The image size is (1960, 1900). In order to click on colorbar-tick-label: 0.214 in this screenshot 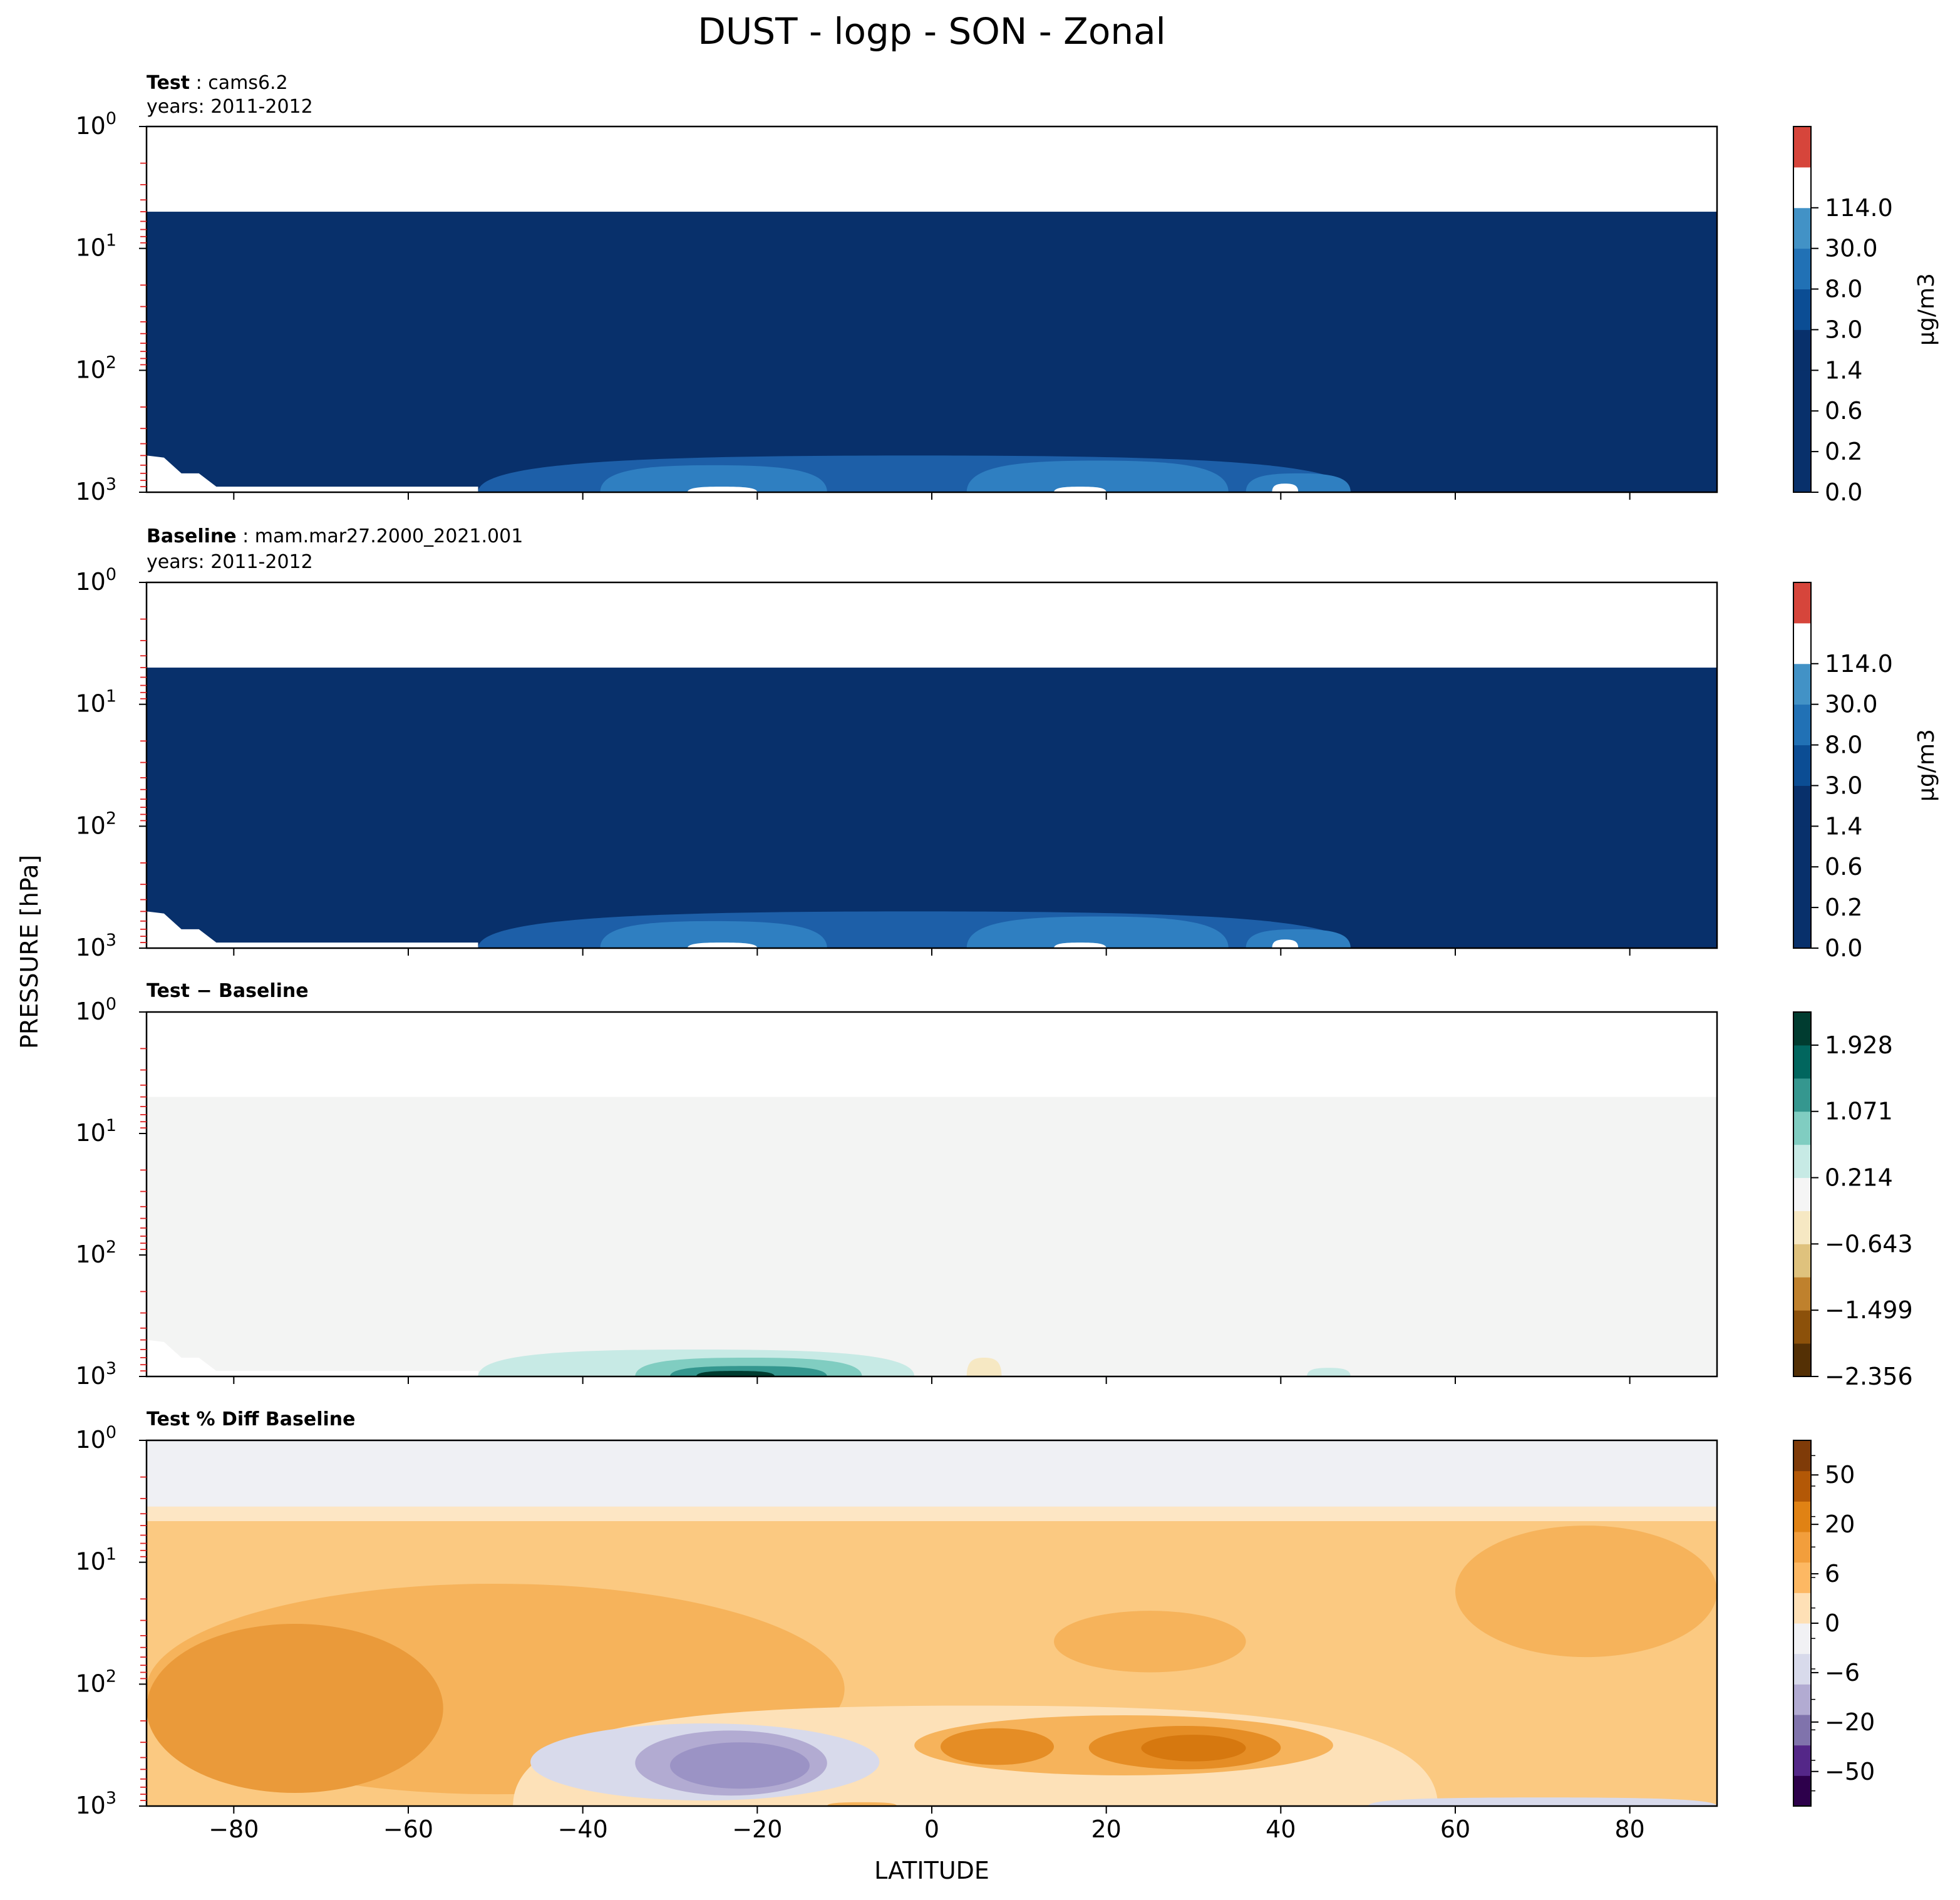, I will do `click(1859, 1178)`.